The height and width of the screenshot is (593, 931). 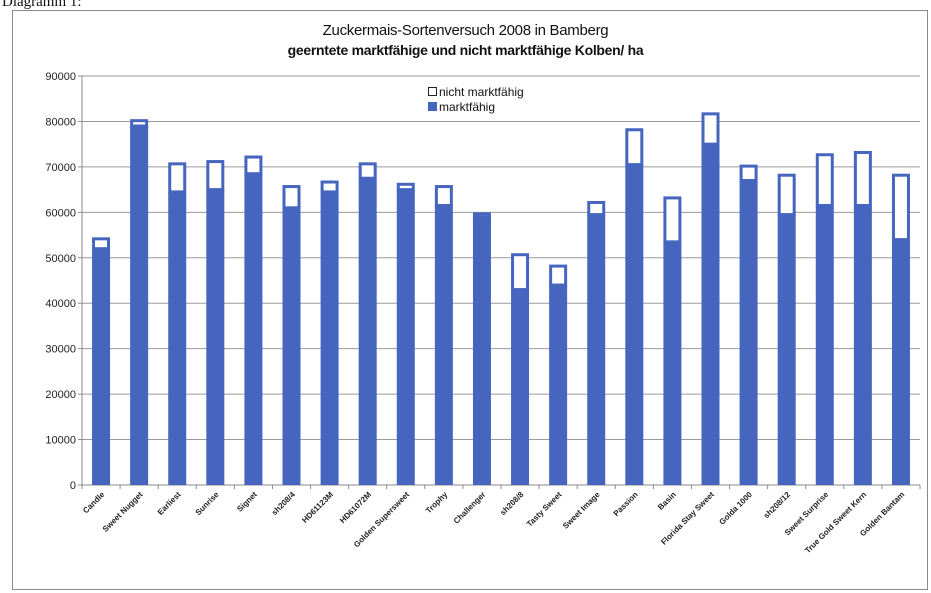 What do you see at coordinates (626, 504) in the screenshot?
I see `x-tick-label: Passion` at bounding box center [626, 504].